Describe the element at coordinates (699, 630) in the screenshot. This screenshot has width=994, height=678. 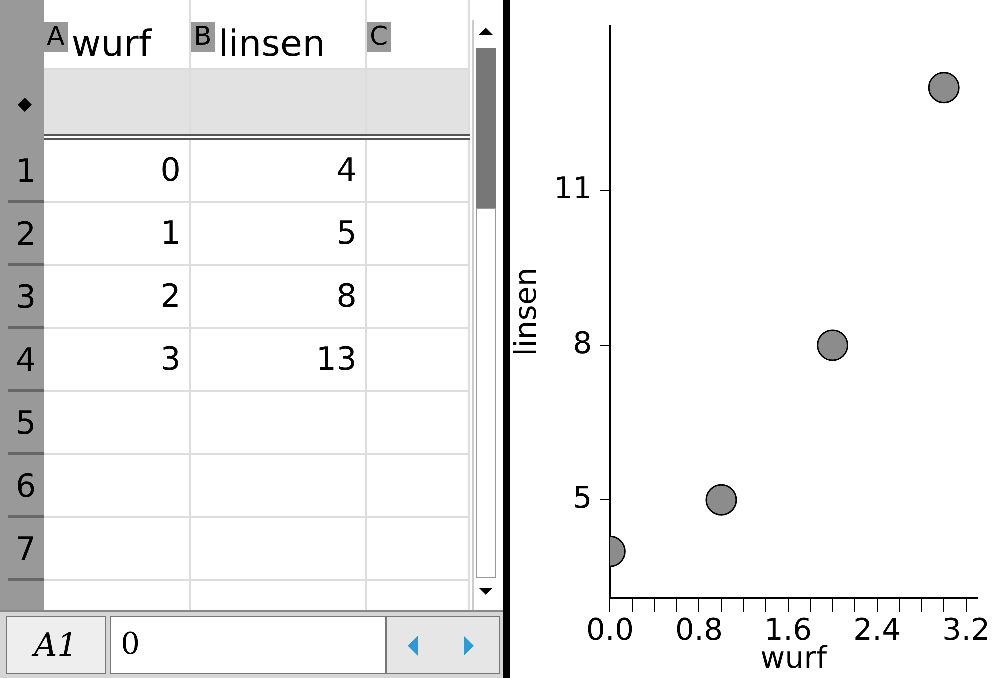
I see `x-tick-label: 0.8` at that location.